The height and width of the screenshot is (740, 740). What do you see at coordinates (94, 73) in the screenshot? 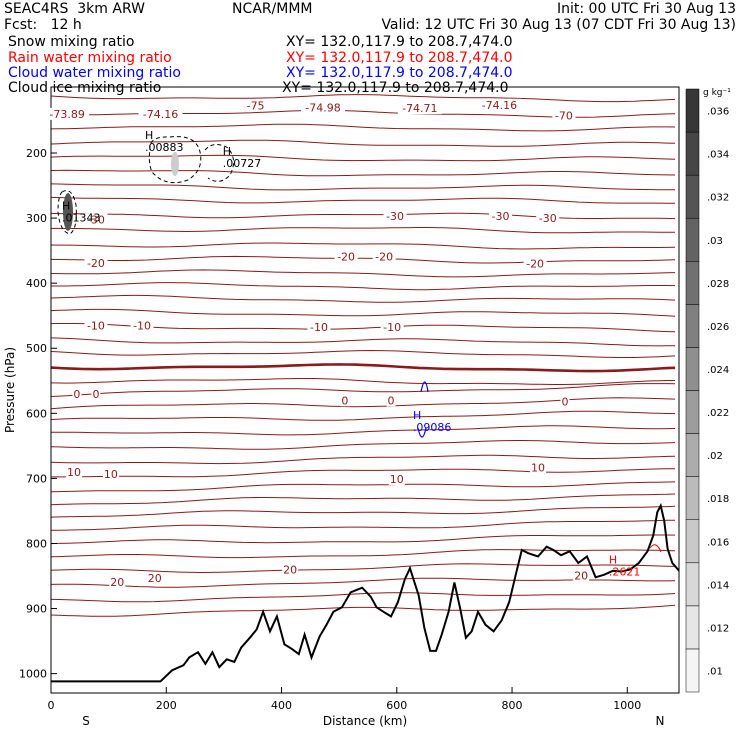
I see `legend-cloudwater-label: Cloud water mixing ratio` at bounding box center [94, 73].